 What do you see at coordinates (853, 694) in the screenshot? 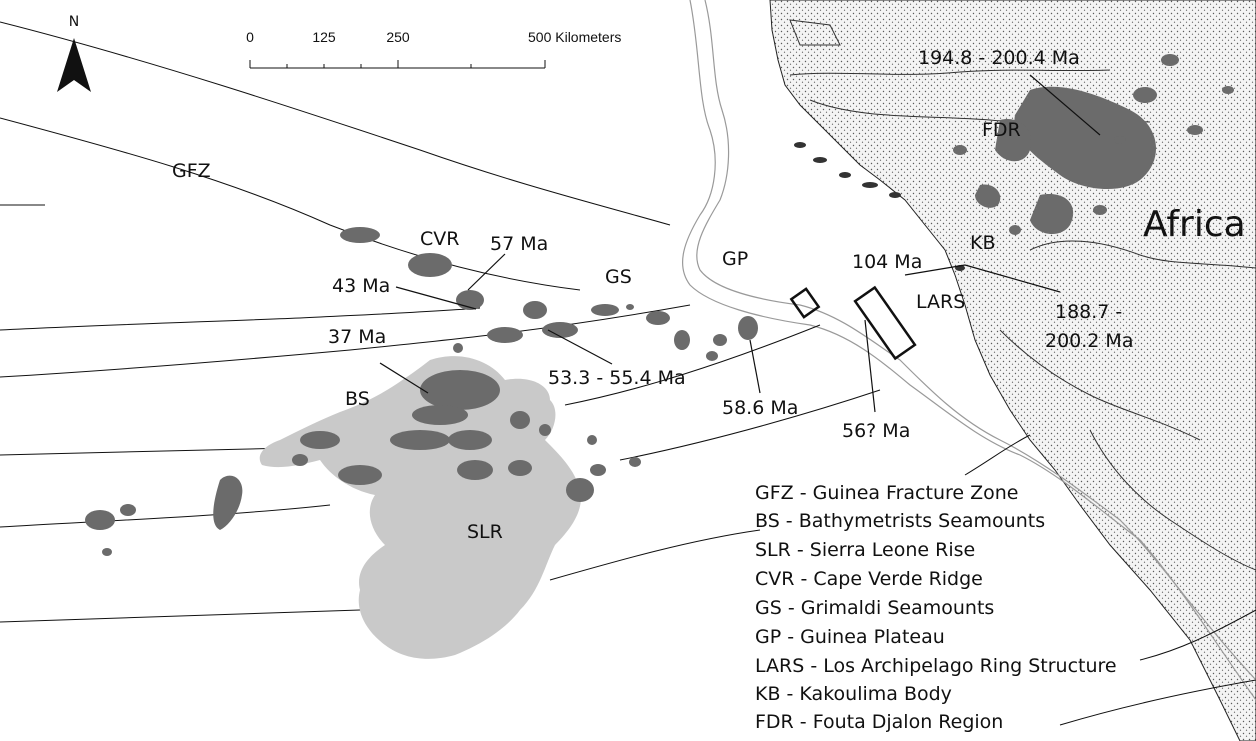
I see `legend-item: KB - Kakoulima Body` at bounding box center [853, 694].